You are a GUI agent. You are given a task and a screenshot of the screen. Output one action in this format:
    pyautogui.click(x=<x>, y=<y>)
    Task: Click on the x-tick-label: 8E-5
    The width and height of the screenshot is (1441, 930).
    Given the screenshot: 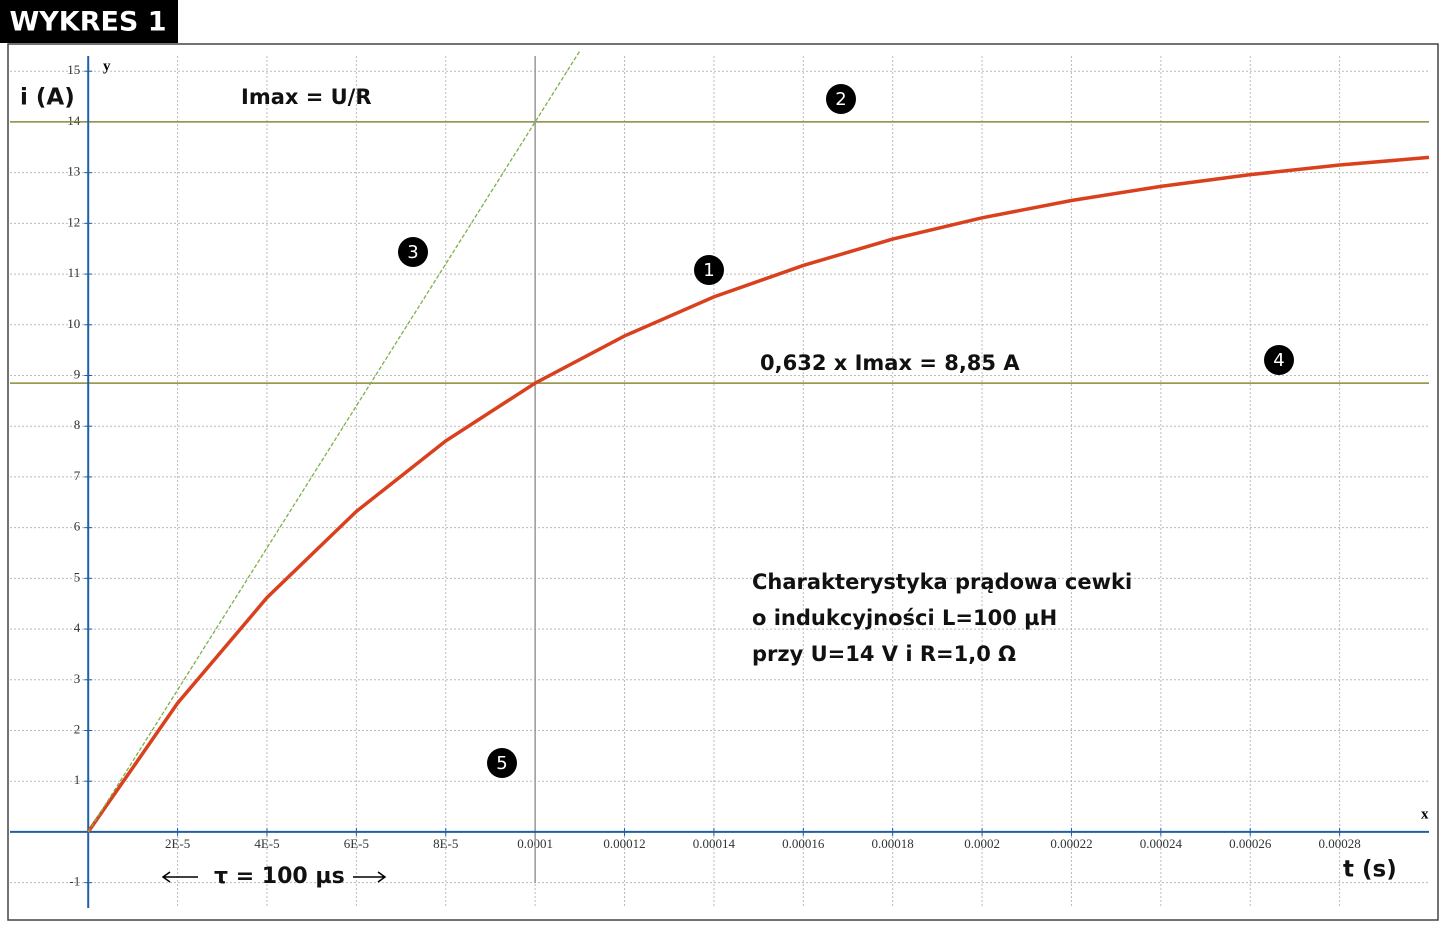 What is the action you would take?
    pyautogui.click(x=445, y=843)
    